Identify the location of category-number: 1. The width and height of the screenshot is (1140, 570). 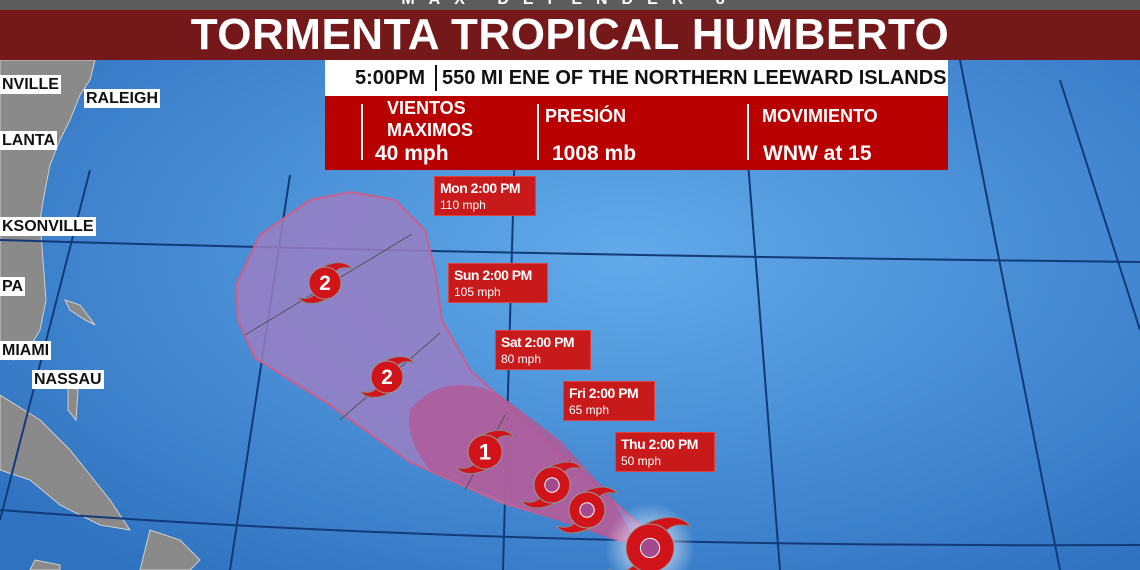
(485, 452).